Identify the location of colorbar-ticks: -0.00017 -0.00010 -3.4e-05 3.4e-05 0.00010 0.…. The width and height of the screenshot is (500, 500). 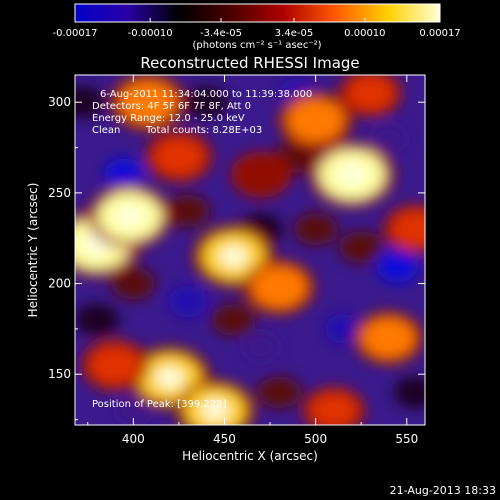
(257, 28).